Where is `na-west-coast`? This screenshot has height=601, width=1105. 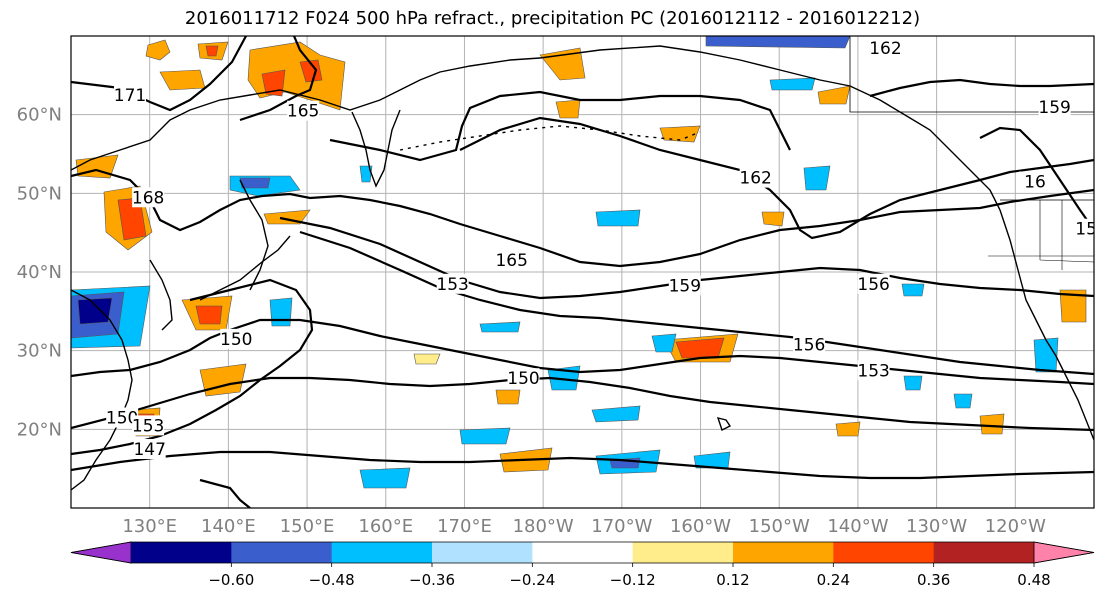 na-west-coast is located at coordinates (1046, 325).